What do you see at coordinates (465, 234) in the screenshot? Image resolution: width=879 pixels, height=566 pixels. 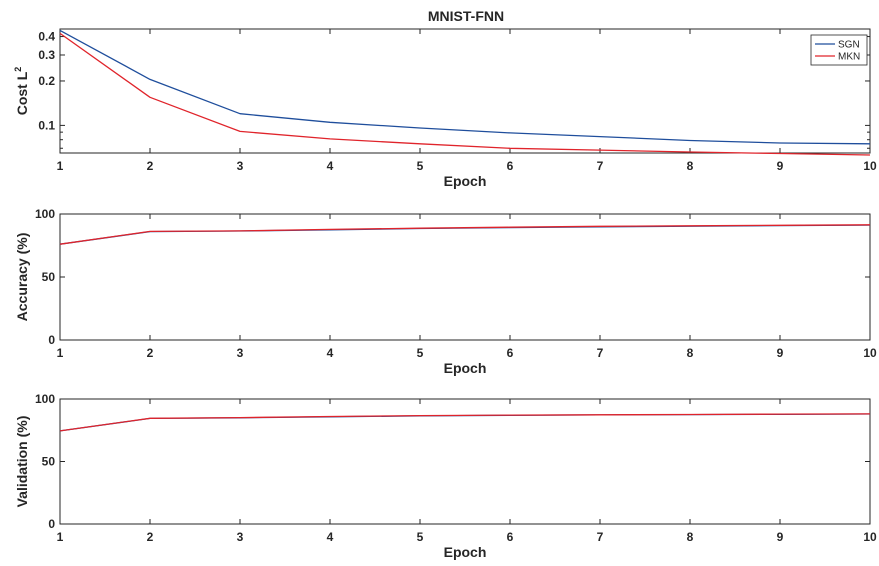 I see `accuracy-series-mkn-line` at bounding box center [465, 234].